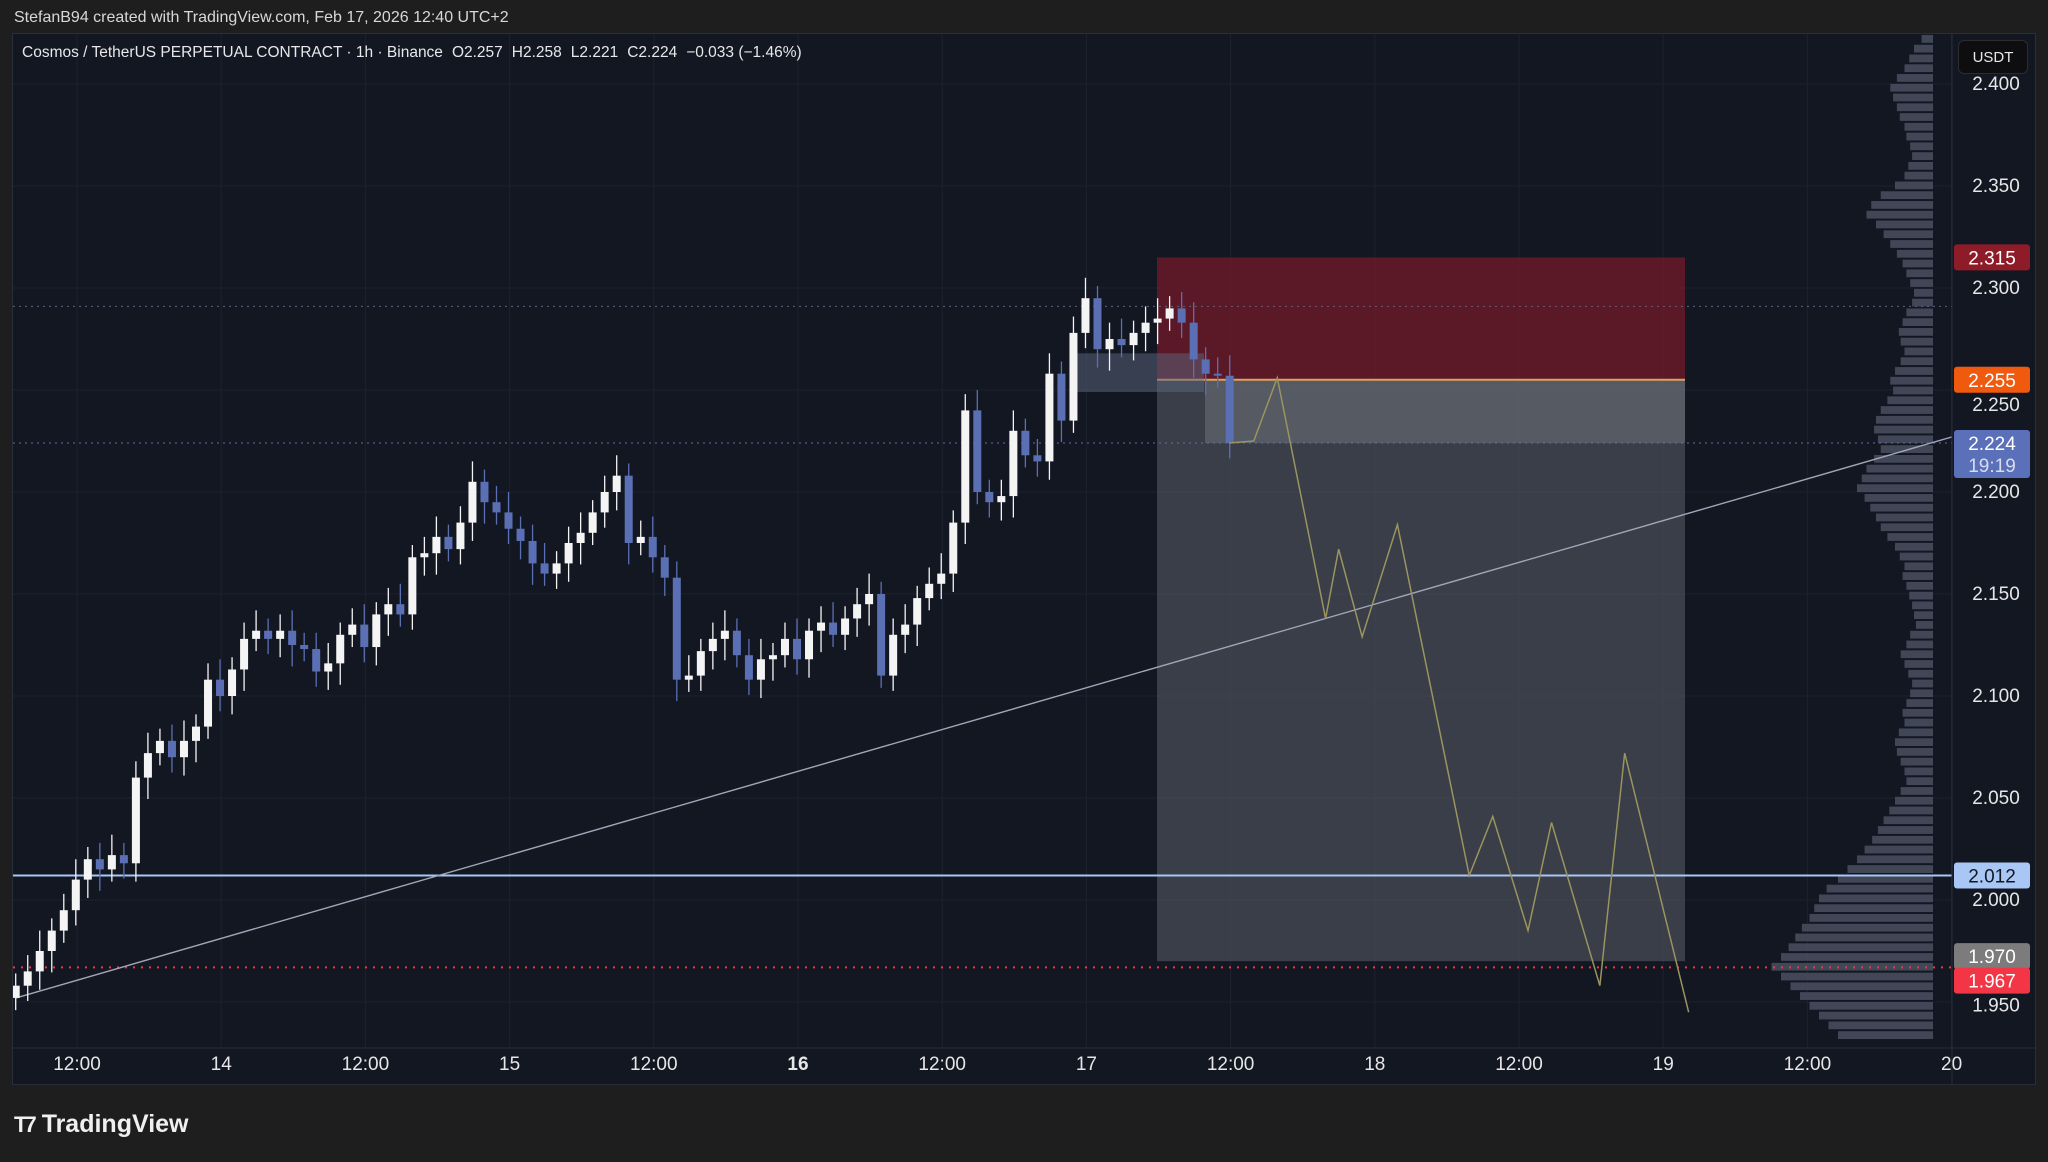 The image size is (2048, 1162). I want to click on time-tick-label: 16, so click(797, 1064).